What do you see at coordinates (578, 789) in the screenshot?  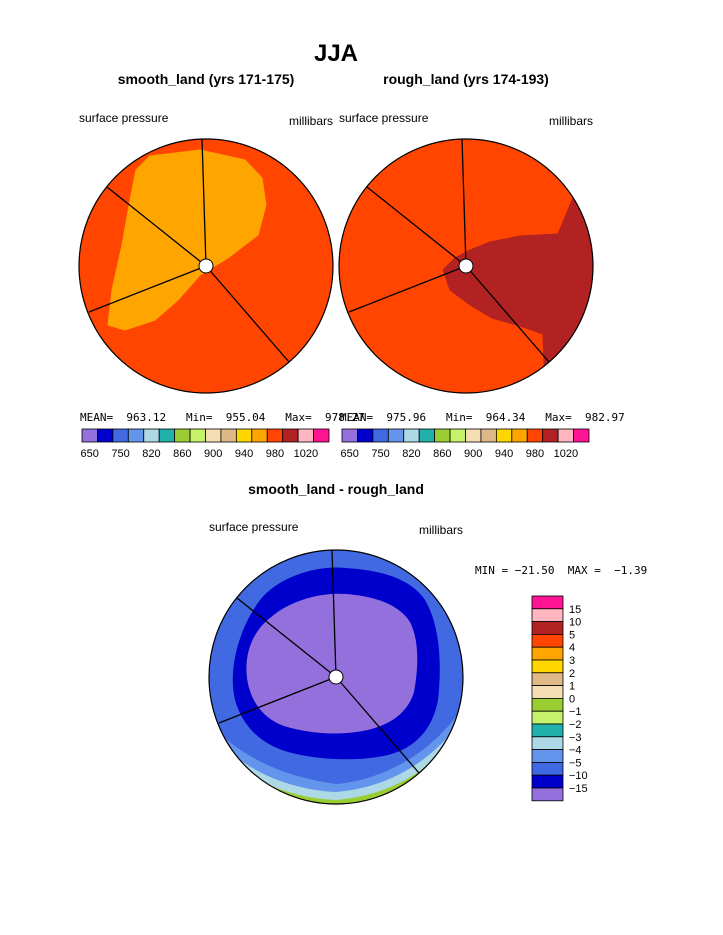 I see `colorbar-label: −15` at bounding box center [578, 789].